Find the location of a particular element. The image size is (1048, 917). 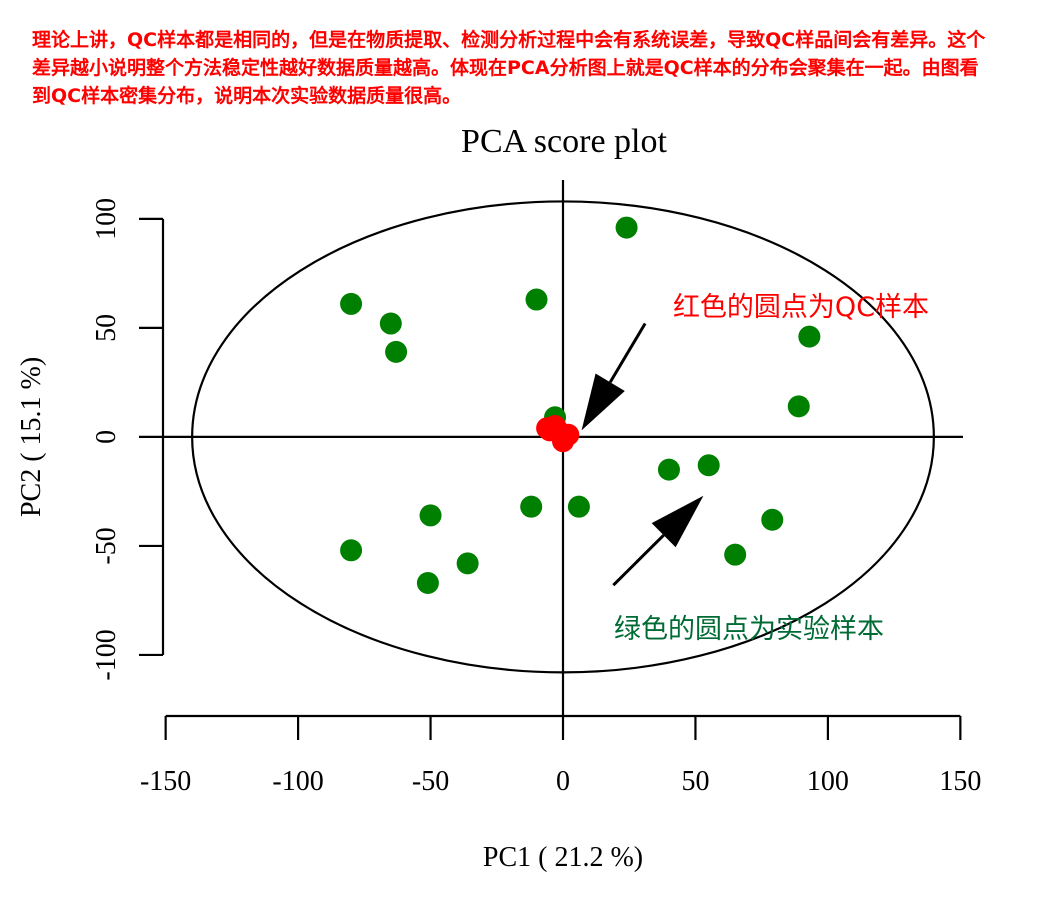

y-tick-label: 50 is located at coordinates (106, 328).